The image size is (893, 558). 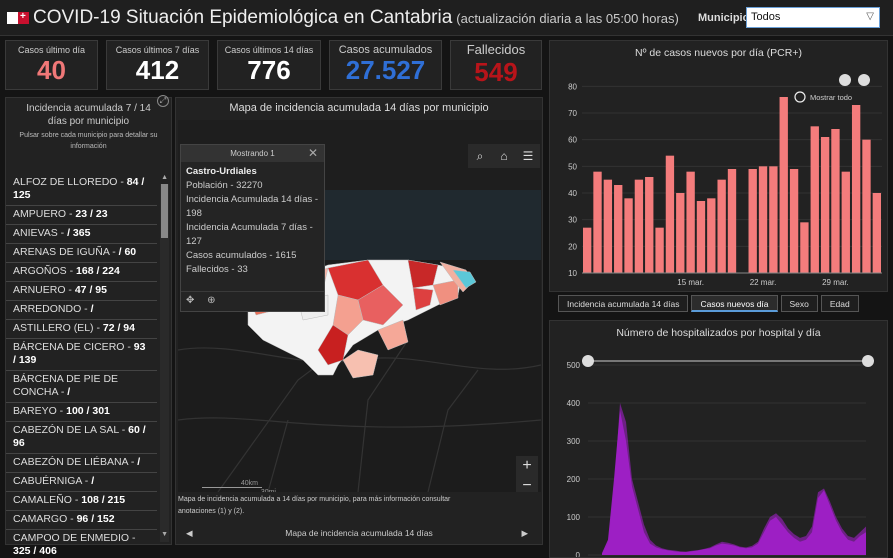 I want to click on popup-line-ia14: Incidencia Acumulada 14 días - 198, so click(x=252, y=206).